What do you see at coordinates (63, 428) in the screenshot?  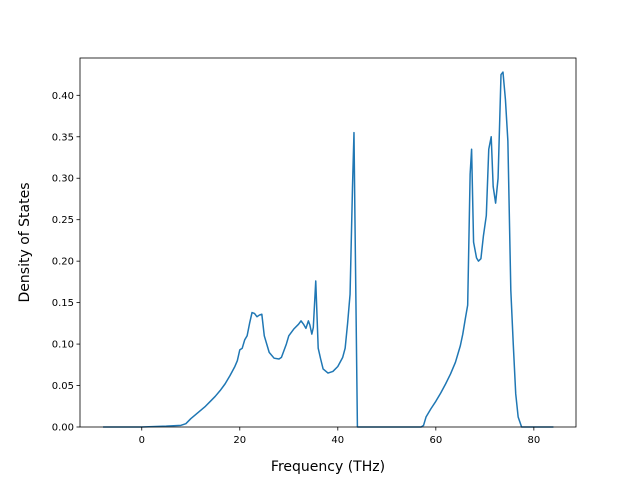 I see `y-tick-label: 0.00` at bounding box center [63, 428].